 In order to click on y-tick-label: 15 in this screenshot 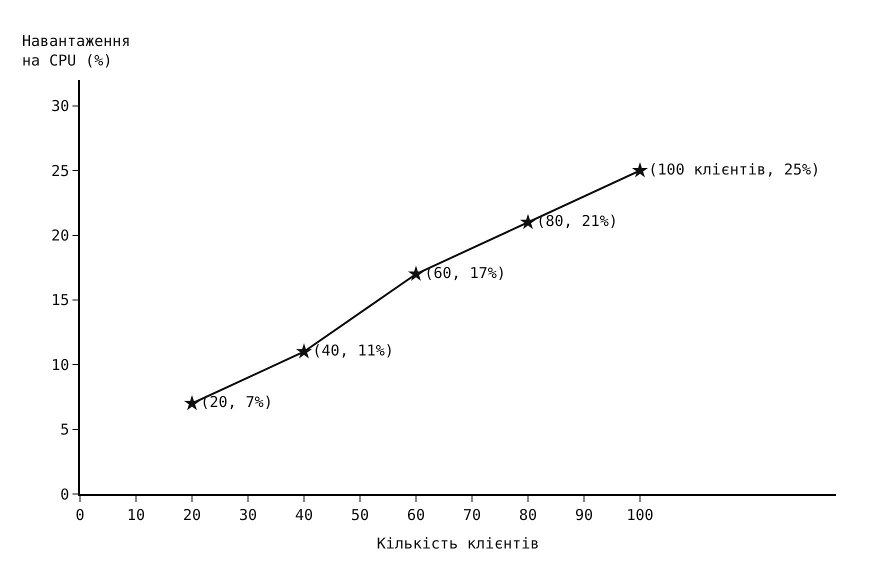, I will do `click(60, 300)`.